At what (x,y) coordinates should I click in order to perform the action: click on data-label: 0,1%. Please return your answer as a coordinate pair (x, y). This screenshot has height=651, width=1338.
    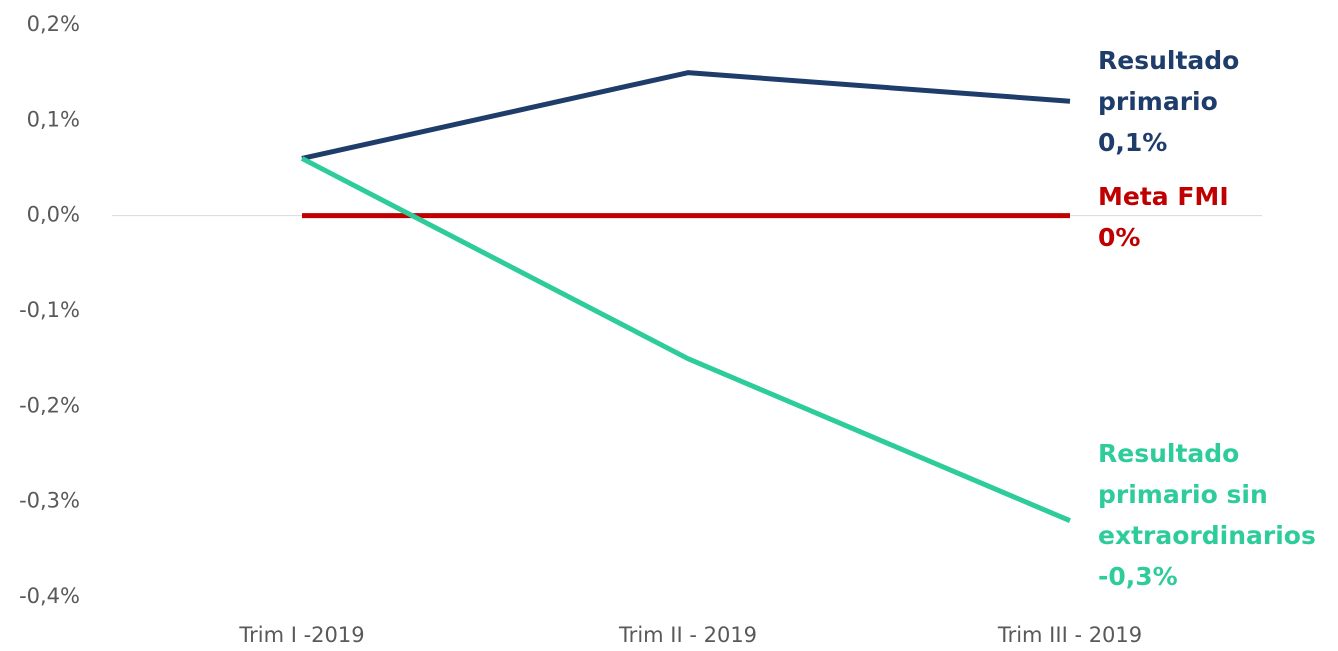
    Looking at the image, I should click on (1133, 142).